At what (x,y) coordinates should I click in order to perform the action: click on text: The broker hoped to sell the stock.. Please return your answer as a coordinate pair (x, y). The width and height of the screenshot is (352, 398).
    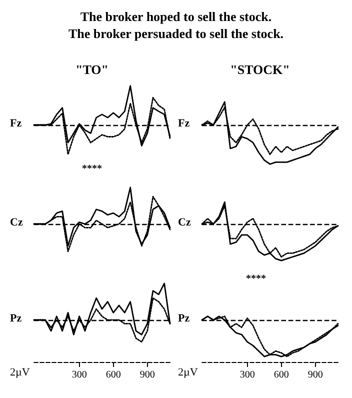
    Looking at the image, I should click on (176, 16).